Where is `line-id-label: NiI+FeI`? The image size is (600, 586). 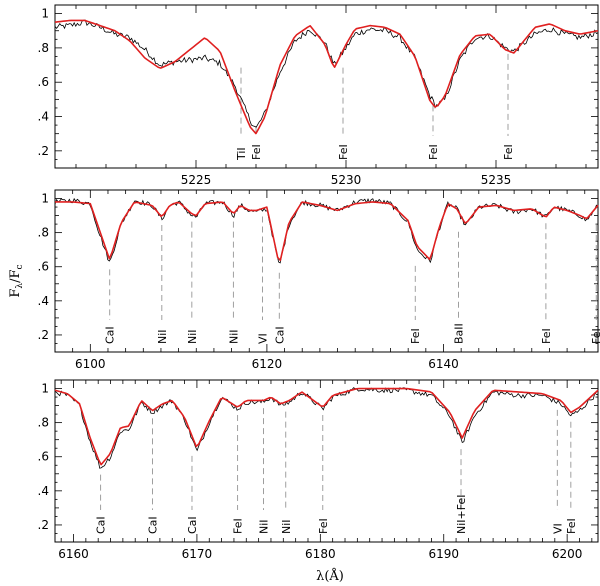 line-id-label: NiI+FeI is located at coordinates (461, 514).